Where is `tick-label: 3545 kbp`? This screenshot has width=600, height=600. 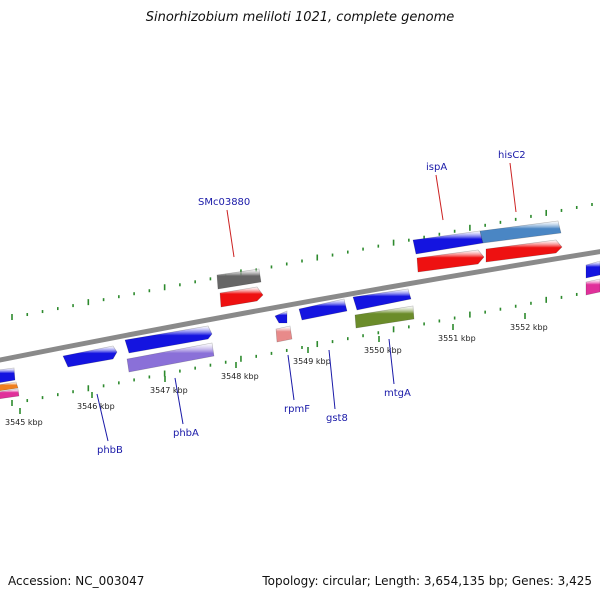
tick-label: 3545 kbp is located at coordinates (24, 422).